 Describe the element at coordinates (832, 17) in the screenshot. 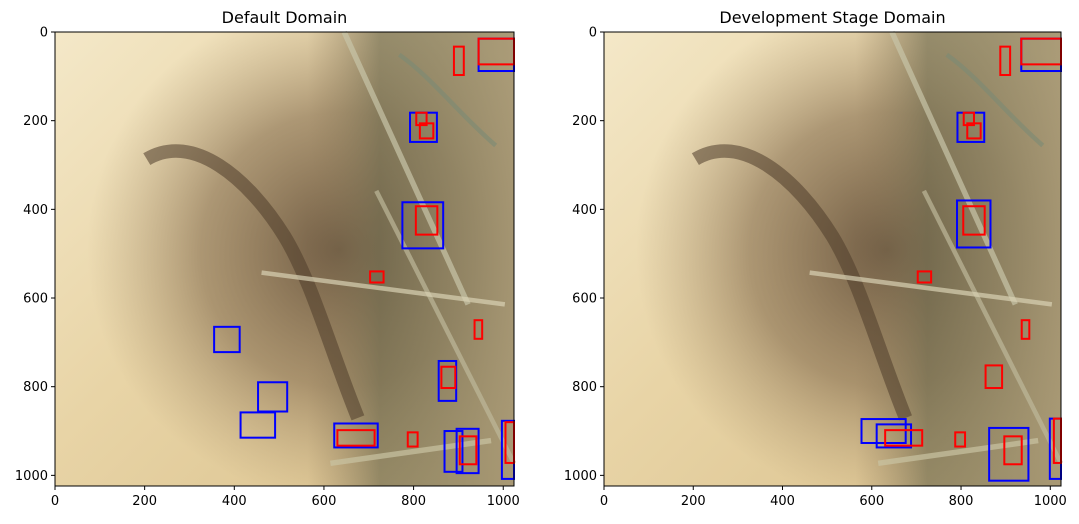

I see `chart-title: Development Stage Domain` at that location.